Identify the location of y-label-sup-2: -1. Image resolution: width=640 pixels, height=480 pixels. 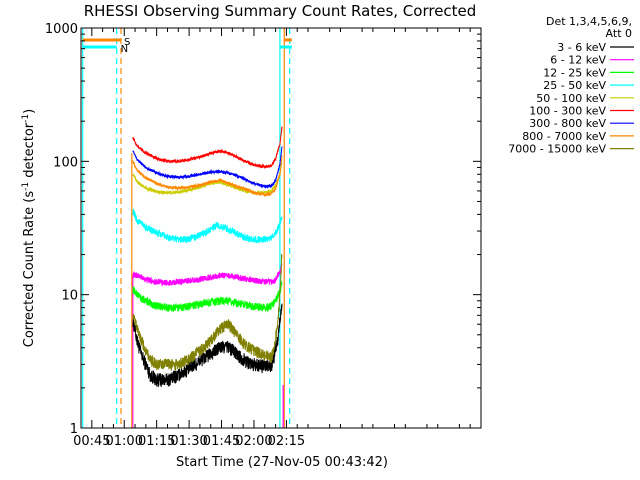
(26, 118).